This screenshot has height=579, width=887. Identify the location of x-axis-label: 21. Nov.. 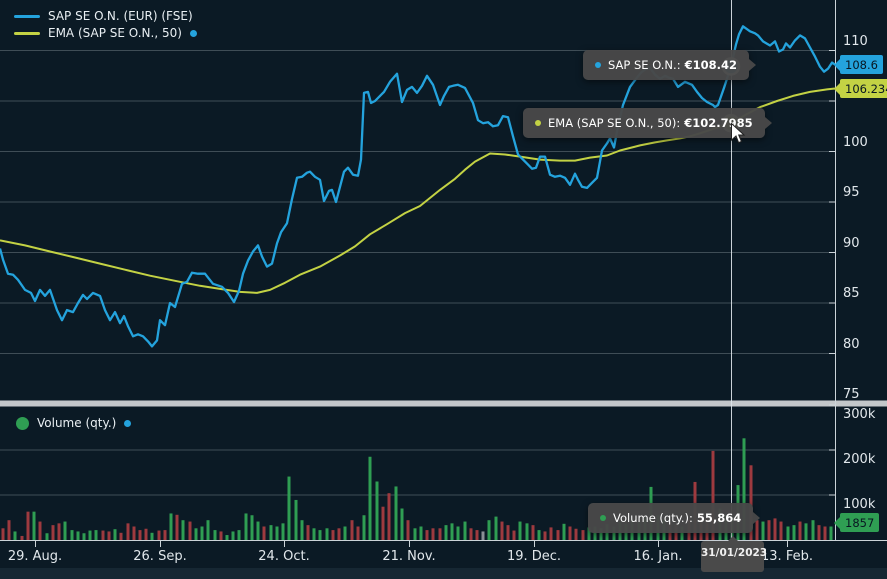
(409, 556).